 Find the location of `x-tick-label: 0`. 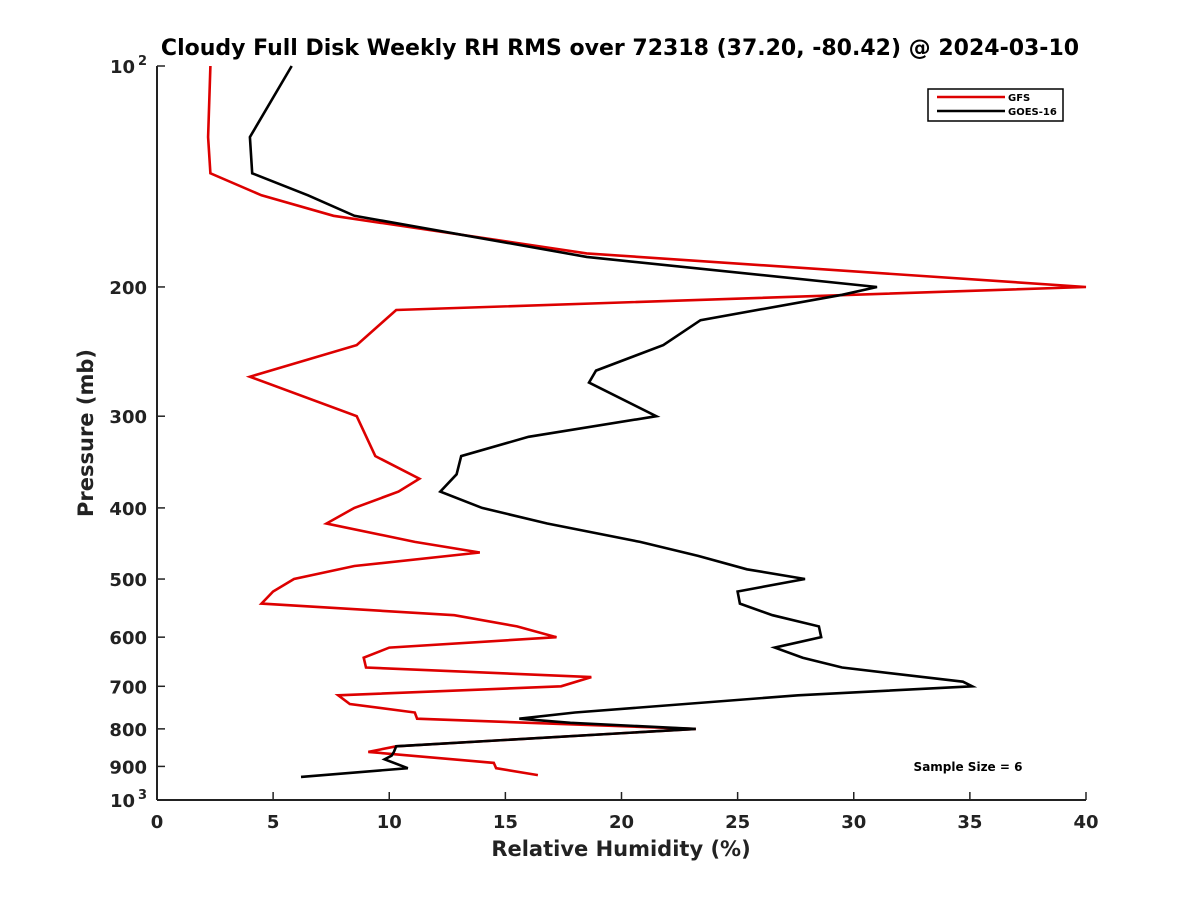

x-tick-label: 0 is located at coordinates (157, 822).